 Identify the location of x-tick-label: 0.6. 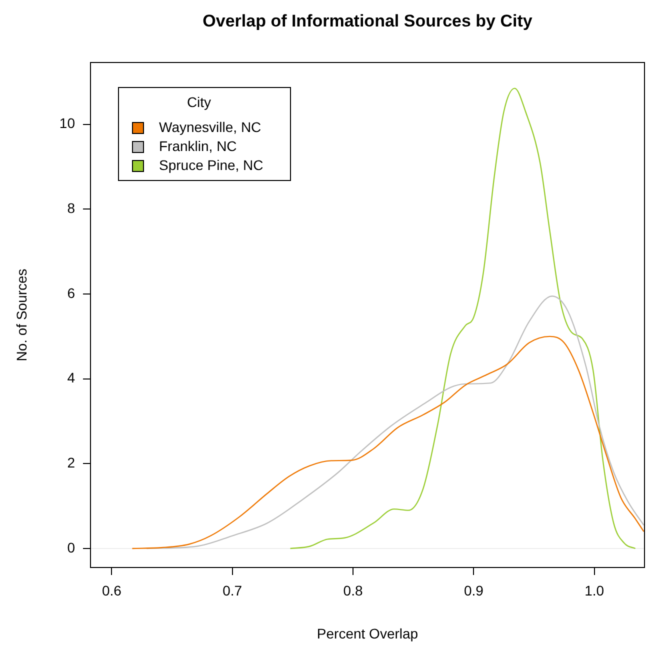
(112, 590).